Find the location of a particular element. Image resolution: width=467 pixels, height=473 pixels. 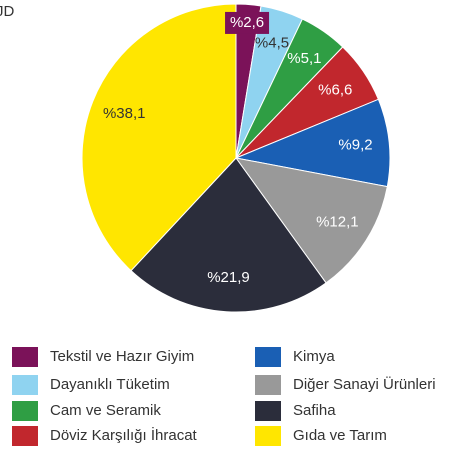

label-background is located at coordinates (247, 22).